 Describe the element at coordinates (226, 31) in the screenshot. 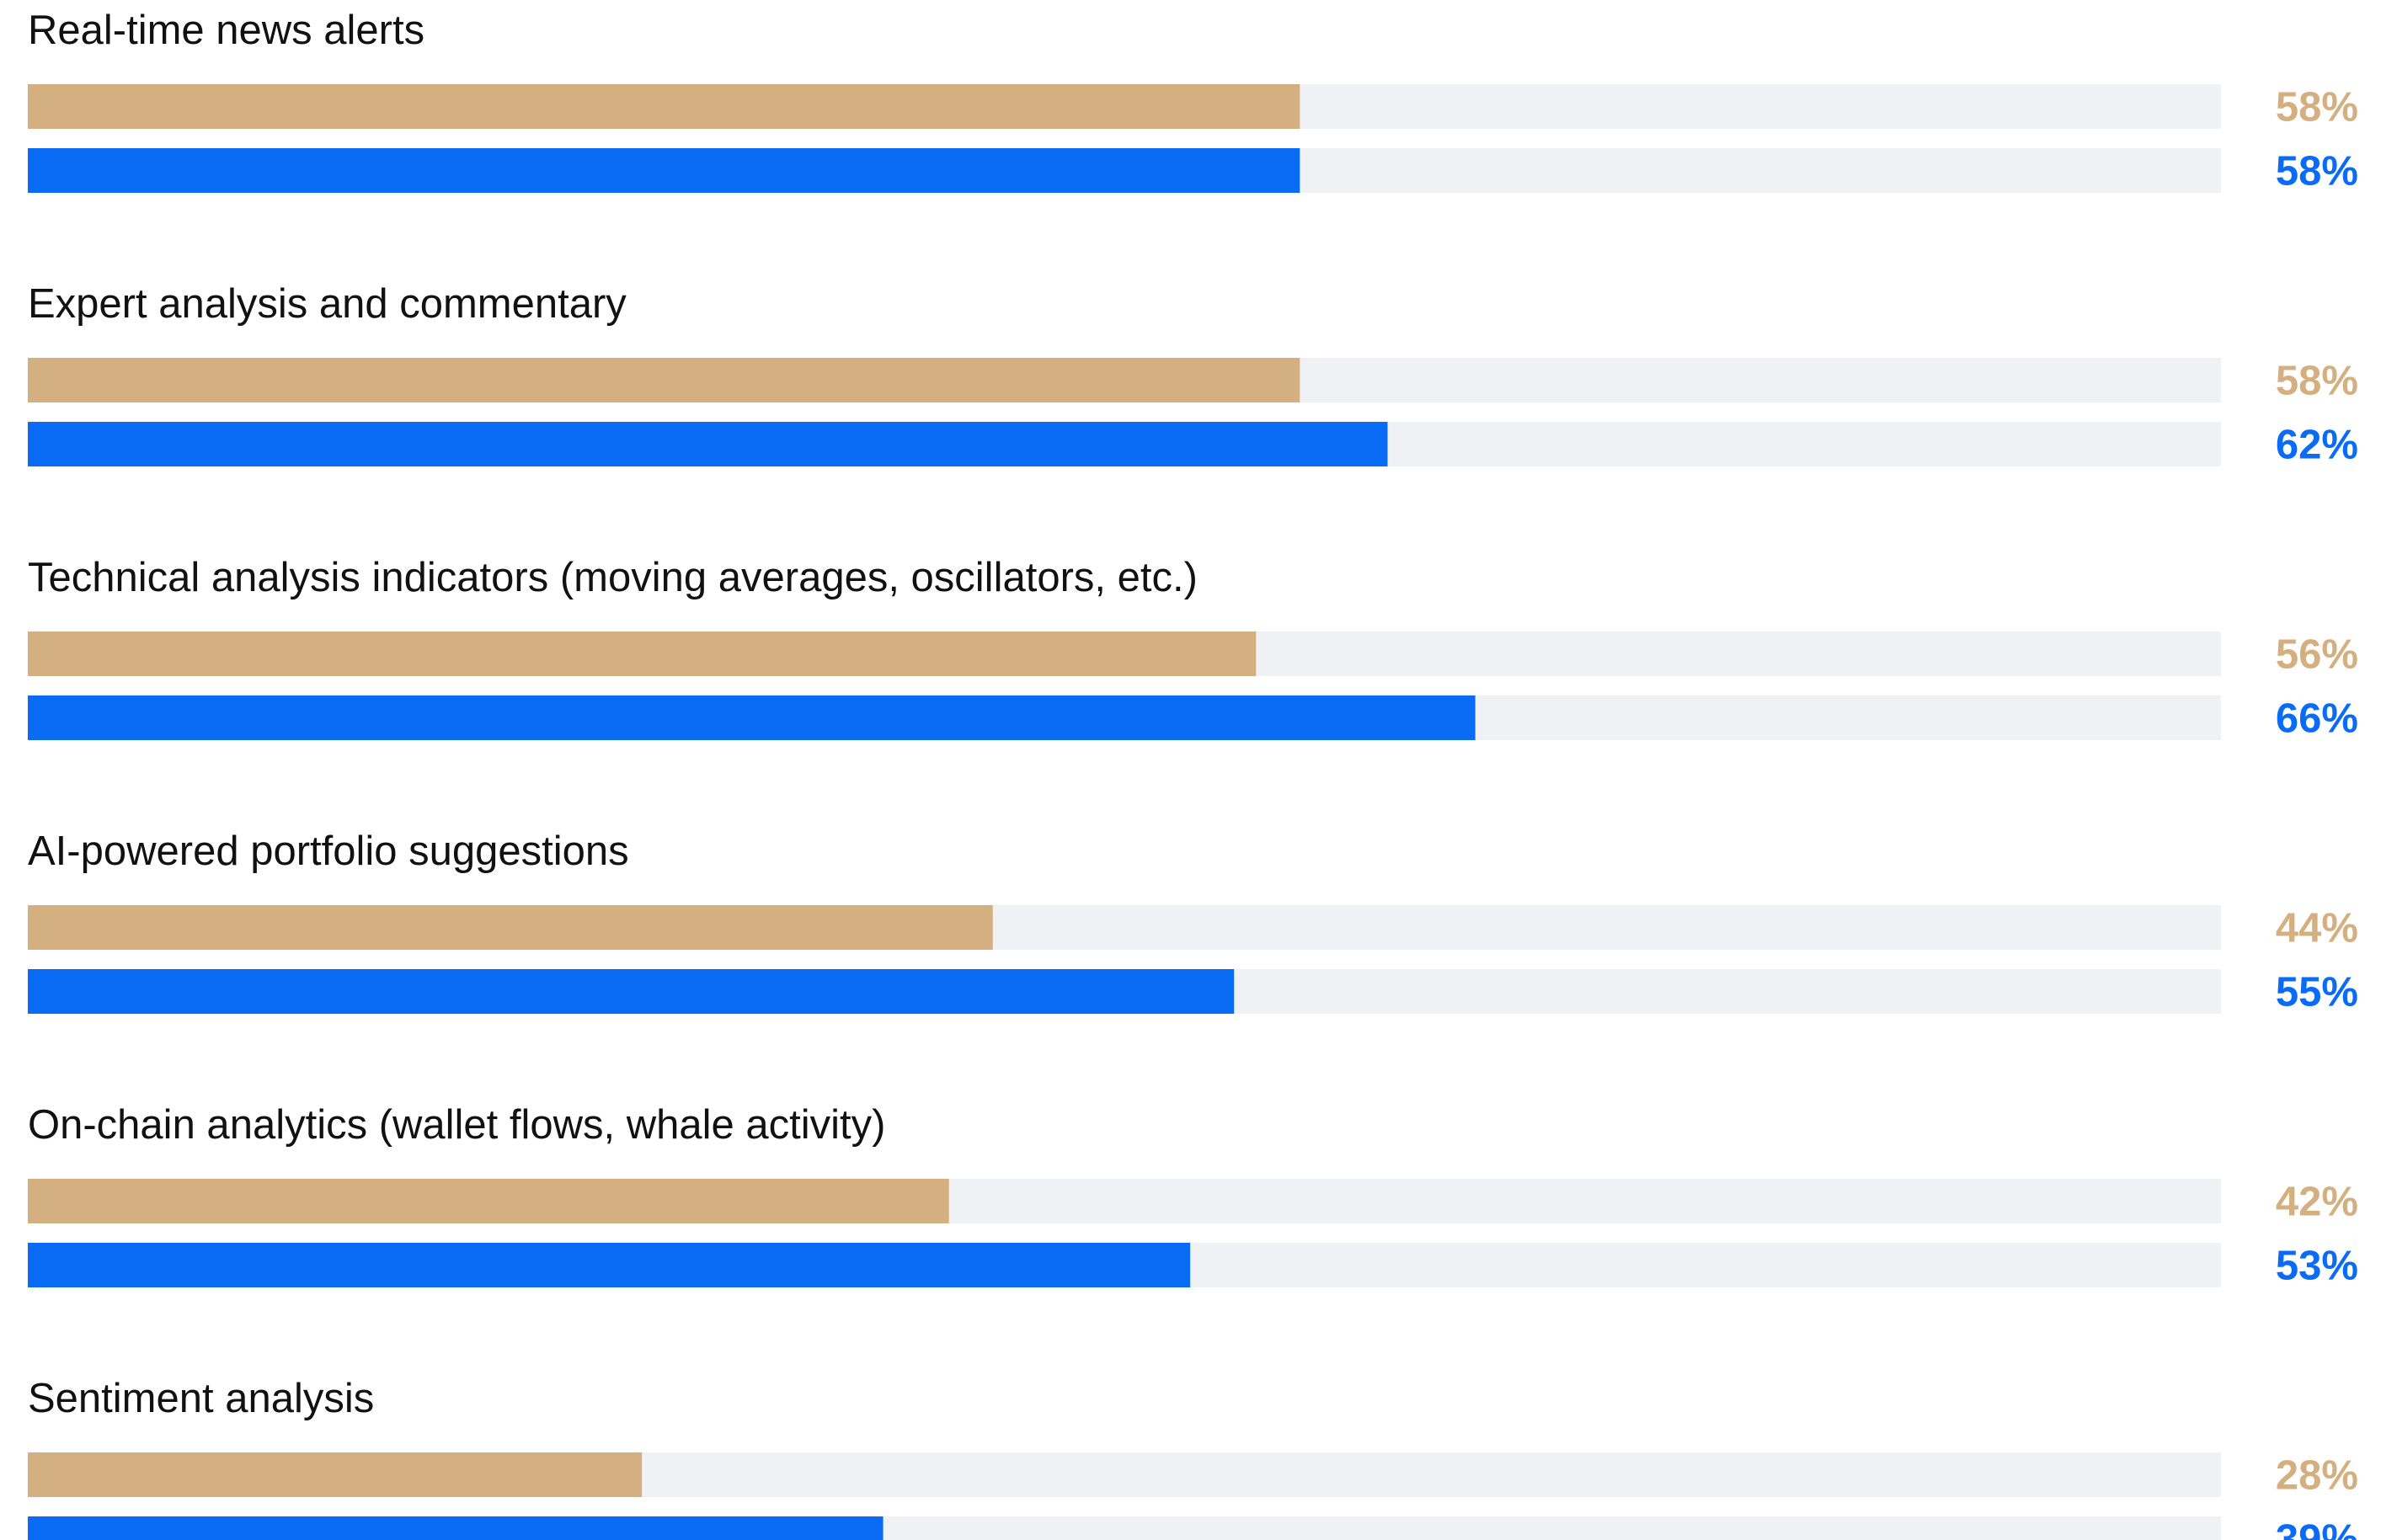

I see `category-label: Real-time news alerts` at that location.